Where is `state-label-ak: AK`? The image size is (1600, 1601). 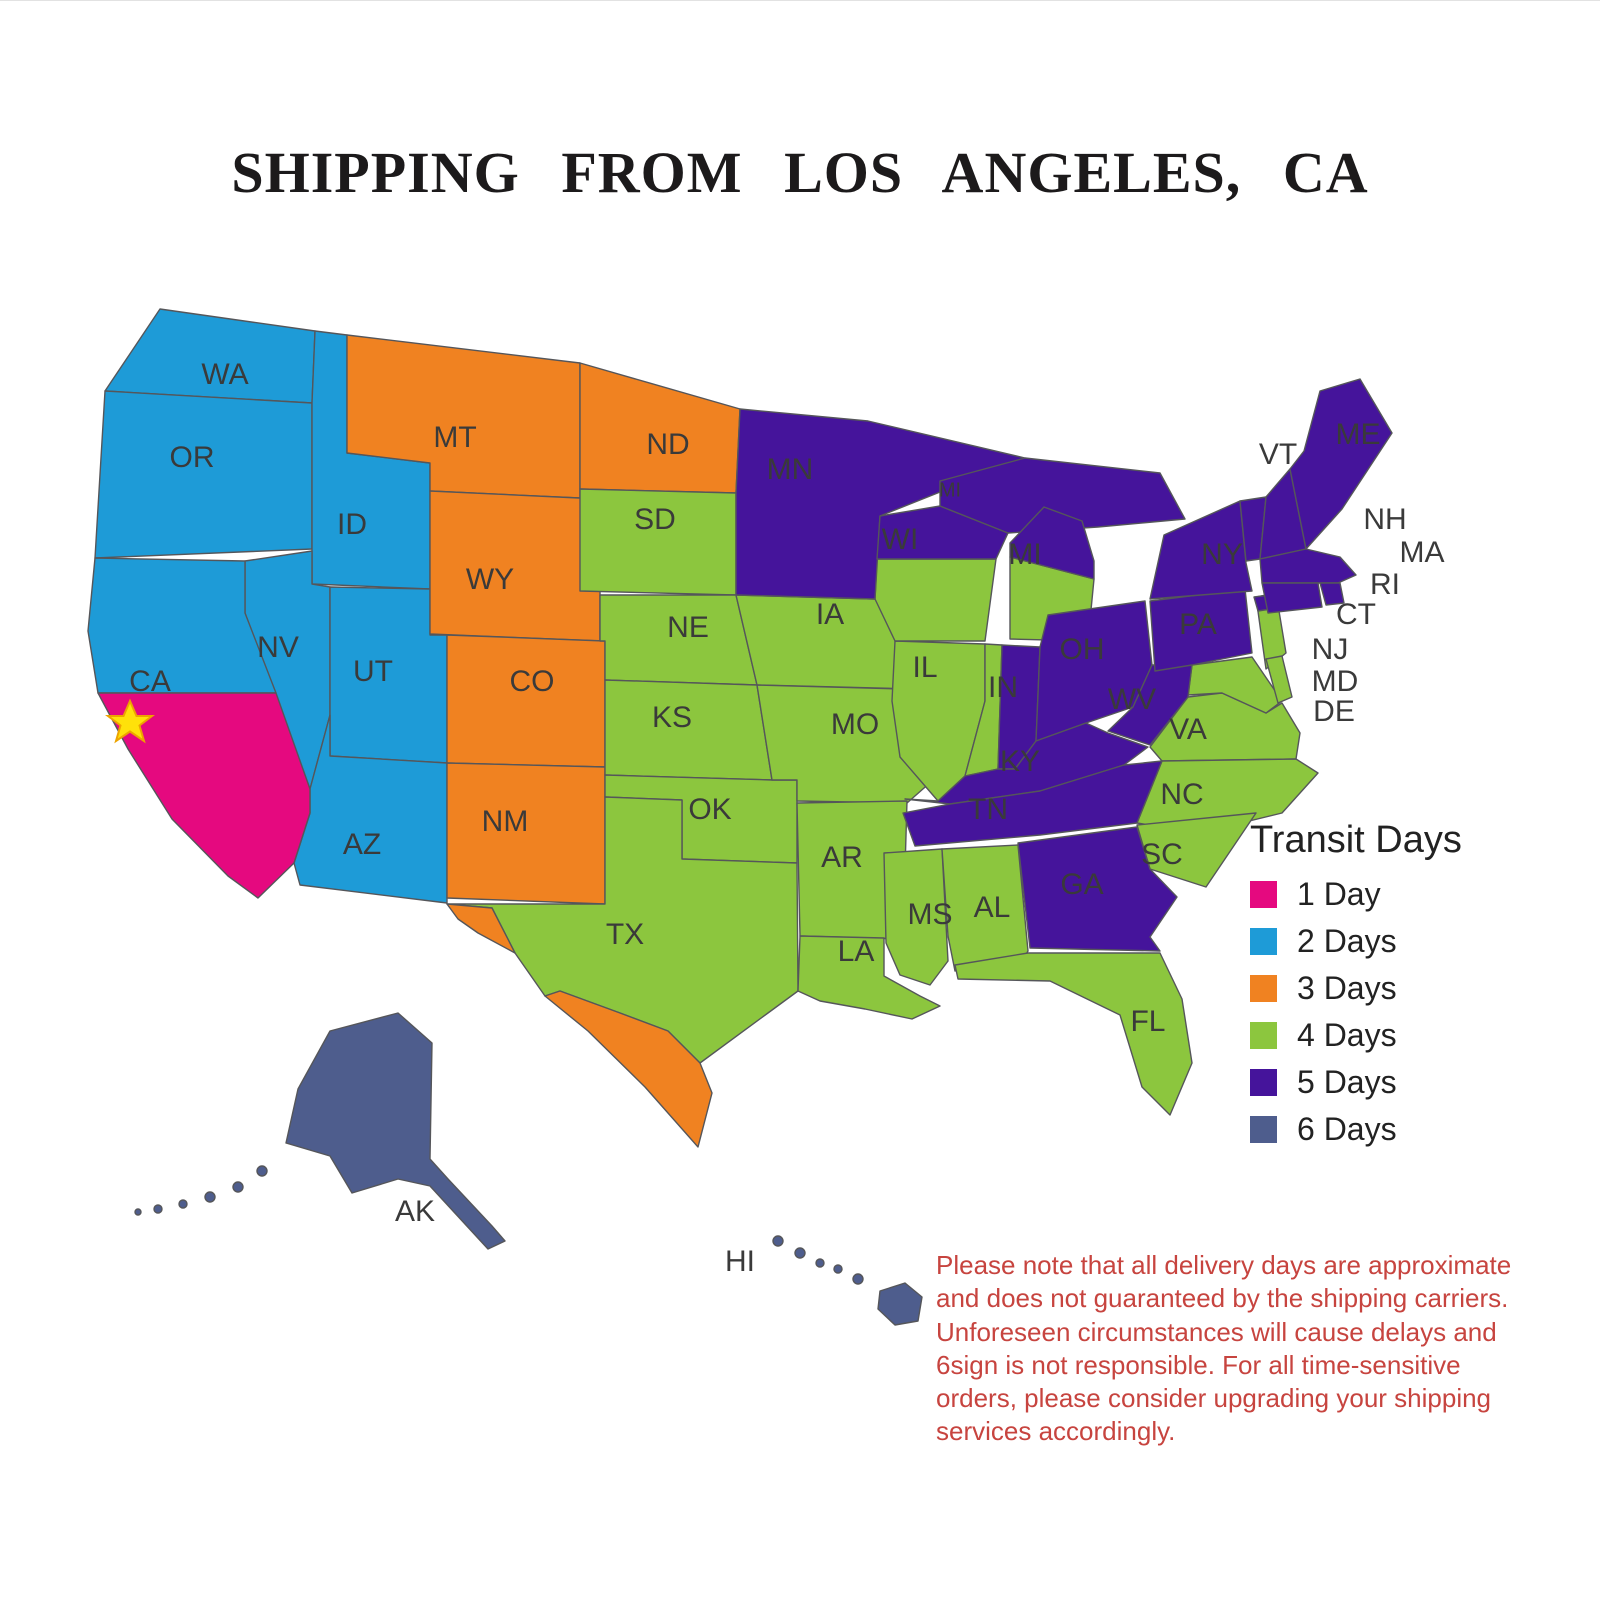
state-label-ak: AK is located at coordinates (415, 1211).